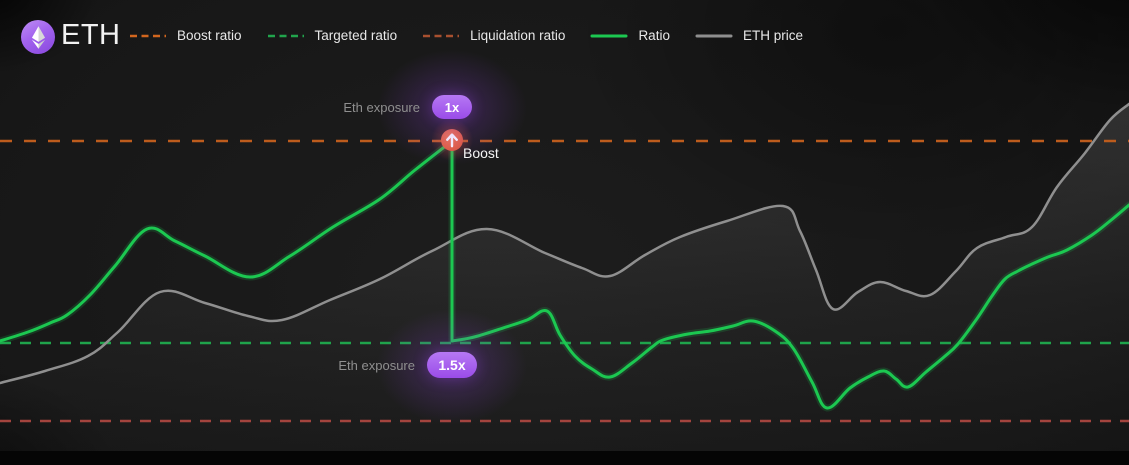 This screenshot has height=465, width=1129. Describe the element at coordinates (148, 35) in the screenshot. I see `boost-ratio-swatch-icon` at that location.